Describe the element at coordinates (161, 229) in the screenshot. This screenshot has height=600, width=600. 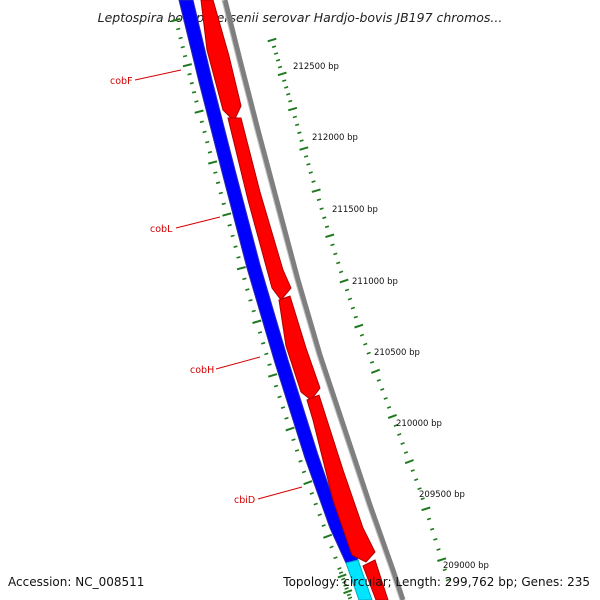
I see `gene-label-cobL: cobL` at that location.